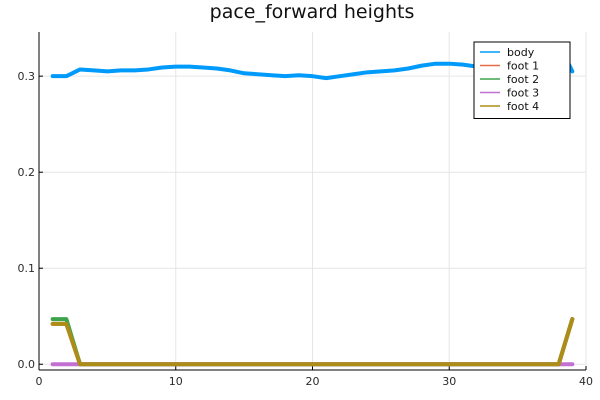 The height and width of the screenshot is (400, 600). I want to click on y-tick-label-3: 0.3, so click(27, 76).